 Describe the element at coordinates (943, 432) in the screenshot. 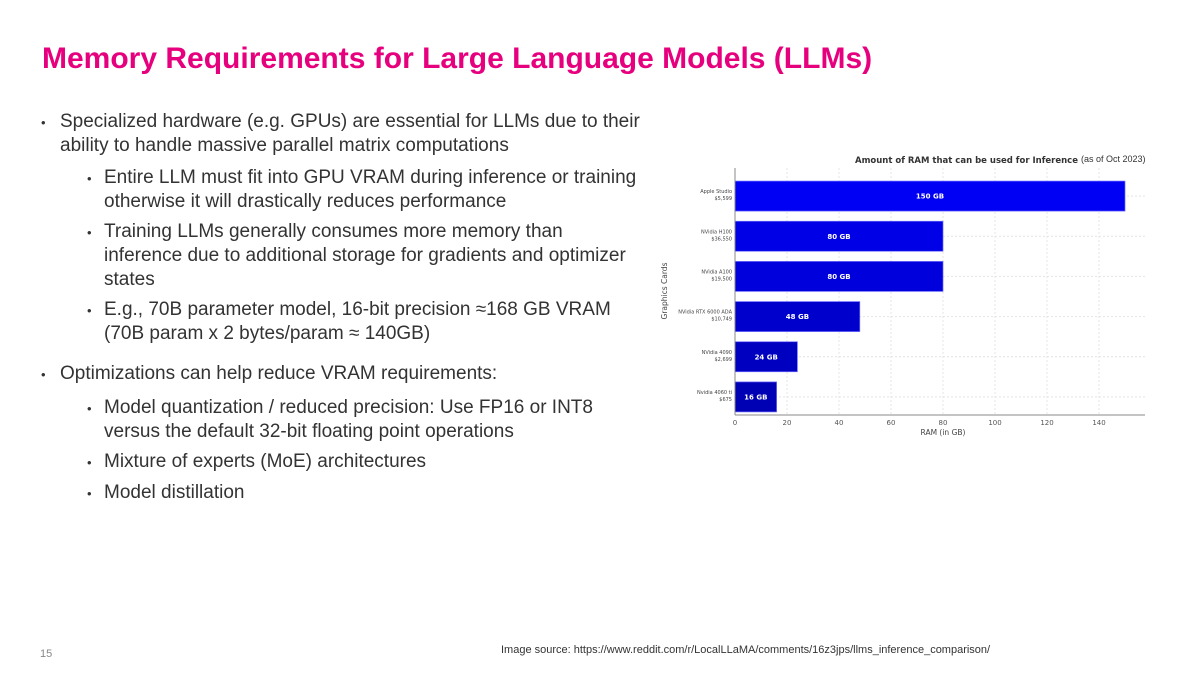

I see `x-axis-label: RAM (in GB)` at that location.